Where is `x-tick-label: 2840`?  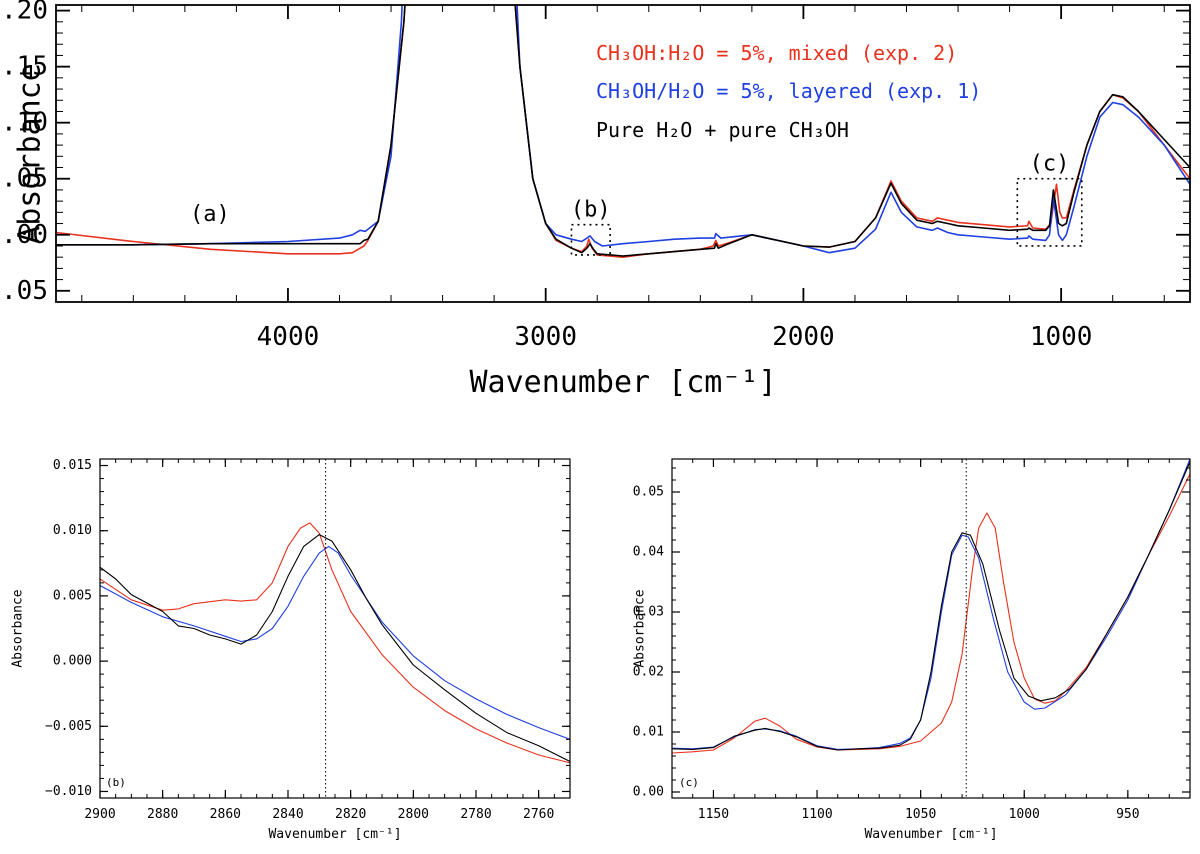 x-tick-label: 2840 is located at coordinates (287, 814).